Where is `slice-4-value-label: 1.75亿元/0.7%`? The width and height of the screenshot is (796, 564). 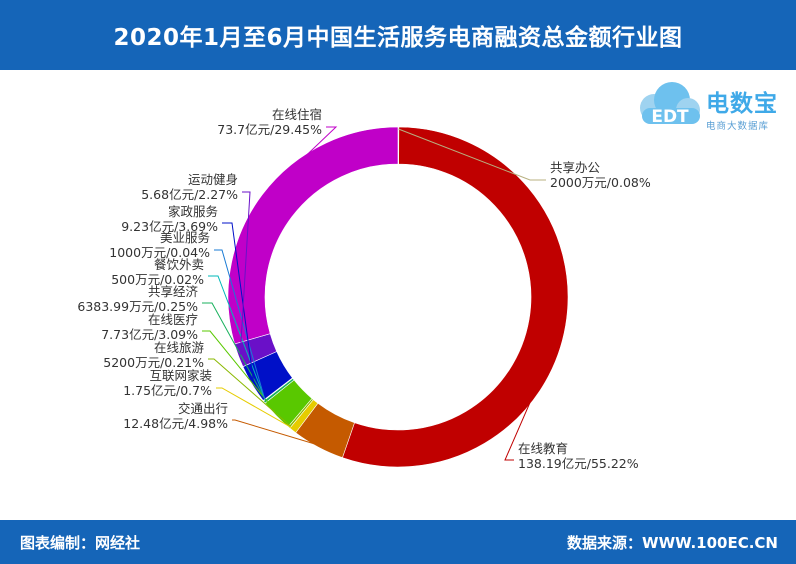
slice-4-value-label: 1.75亿元/0.7% is located at coordinates (167, 390).